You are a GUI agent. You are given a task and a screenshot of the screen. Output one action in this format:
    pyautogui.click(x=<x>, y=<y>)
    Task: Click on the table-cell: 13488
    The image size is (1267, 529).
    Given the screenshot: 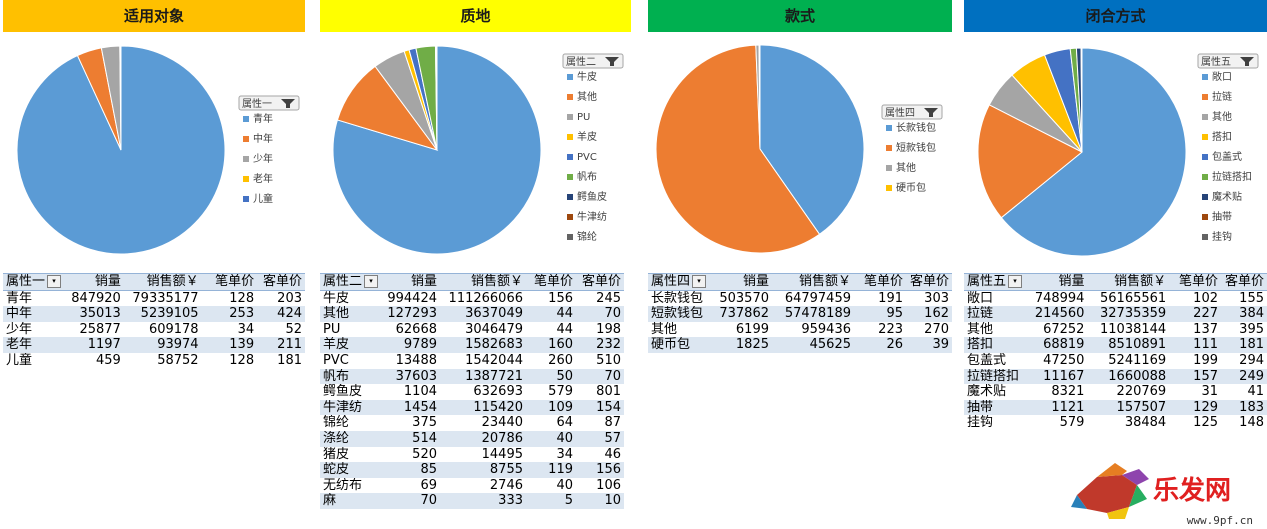 What is the action you would take?
    pyautogui.click(x=416, y=360)
    